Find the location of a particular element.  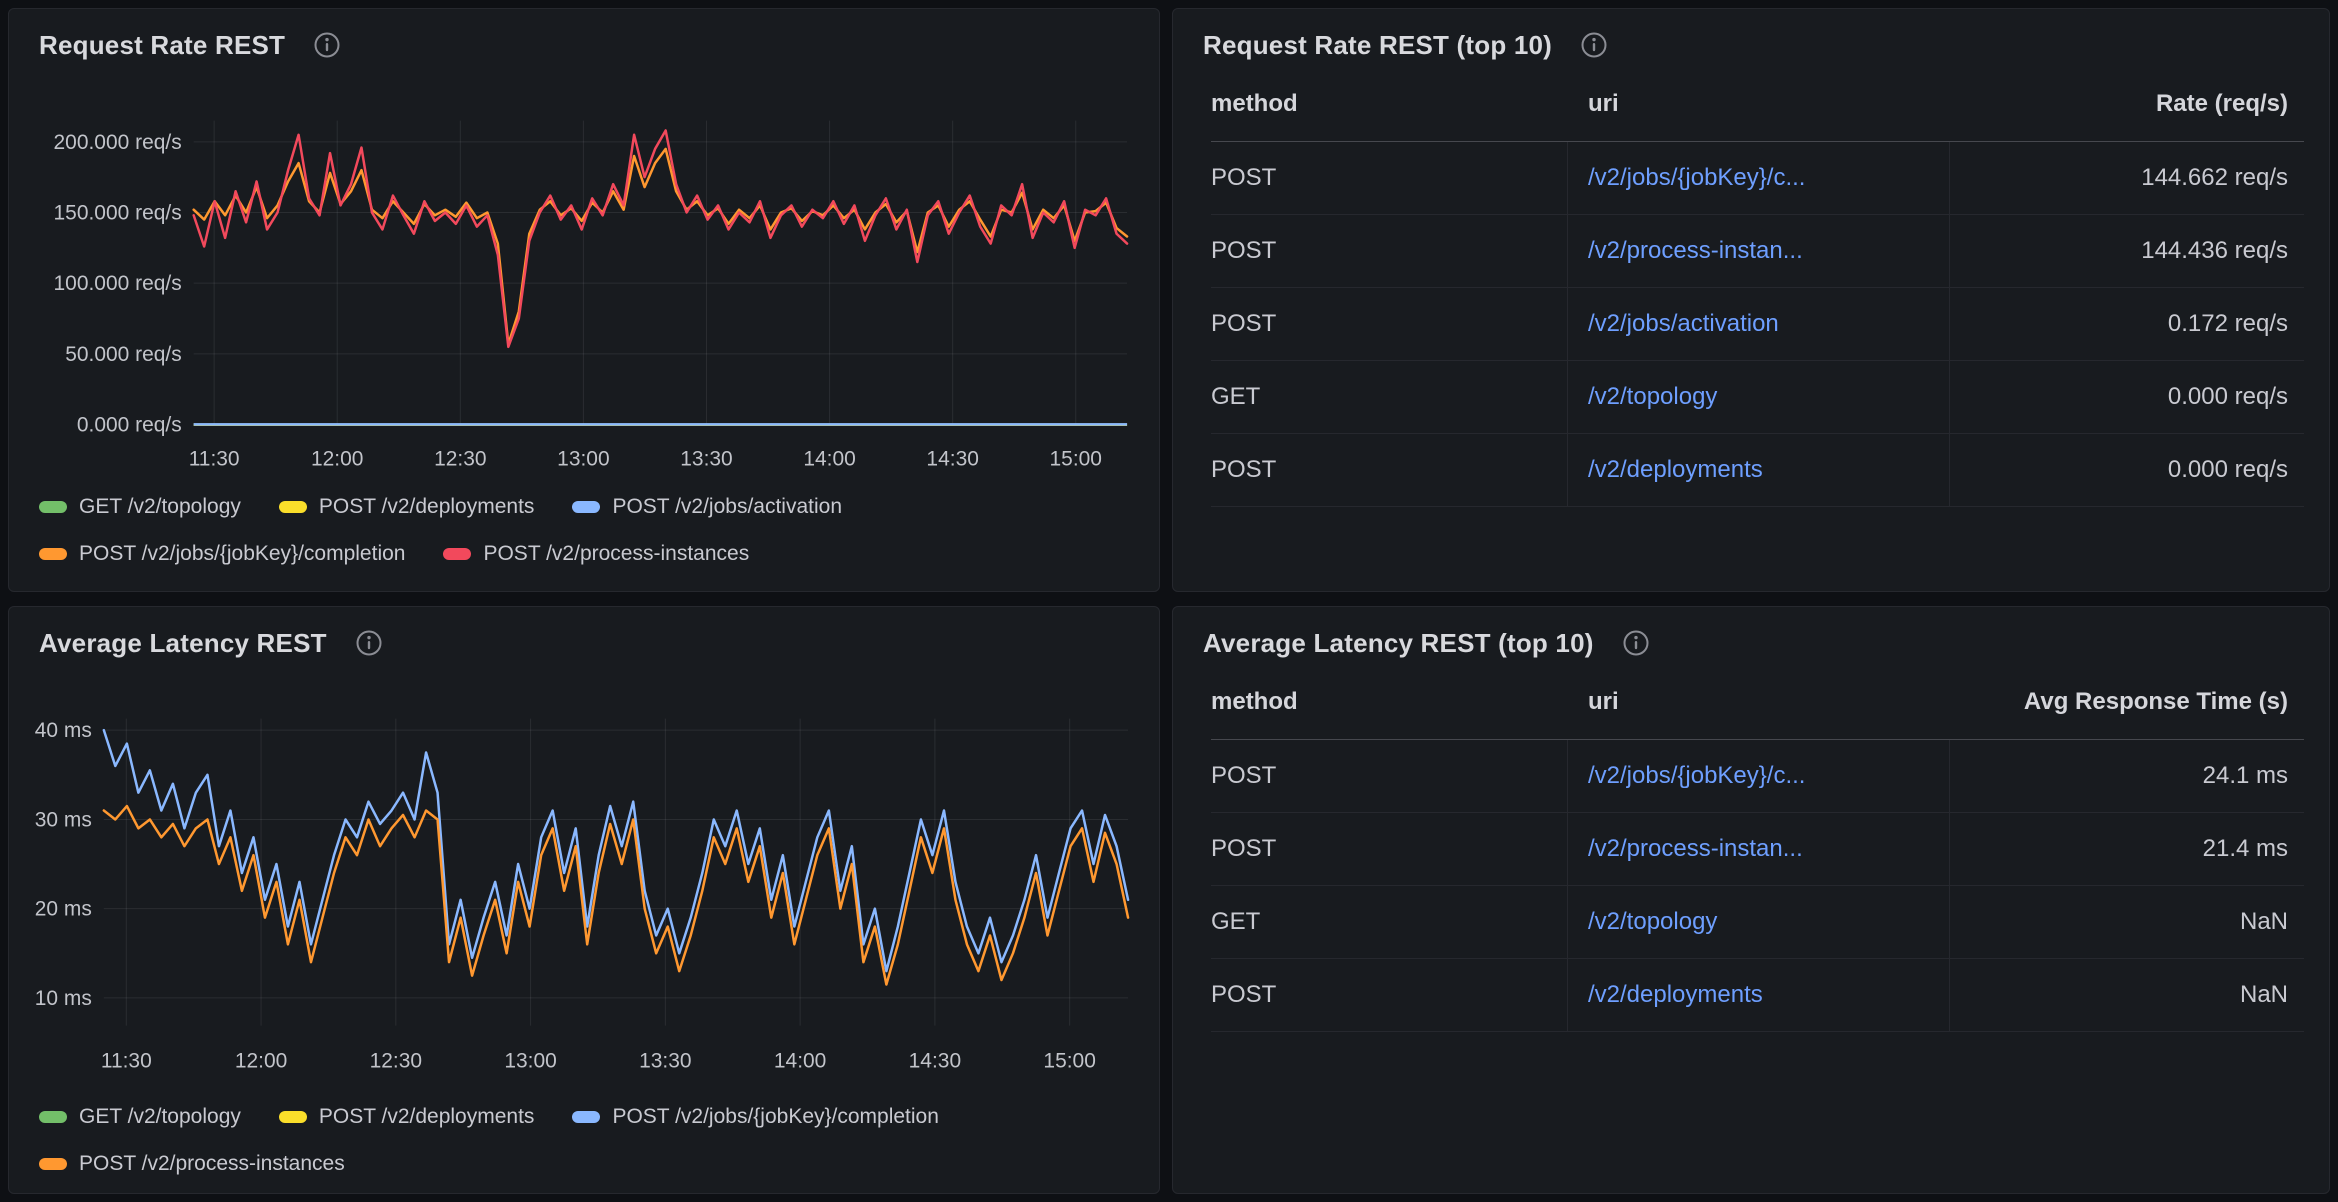

cell-uri: /v2/deployments is located at coordinates (1759, 470).